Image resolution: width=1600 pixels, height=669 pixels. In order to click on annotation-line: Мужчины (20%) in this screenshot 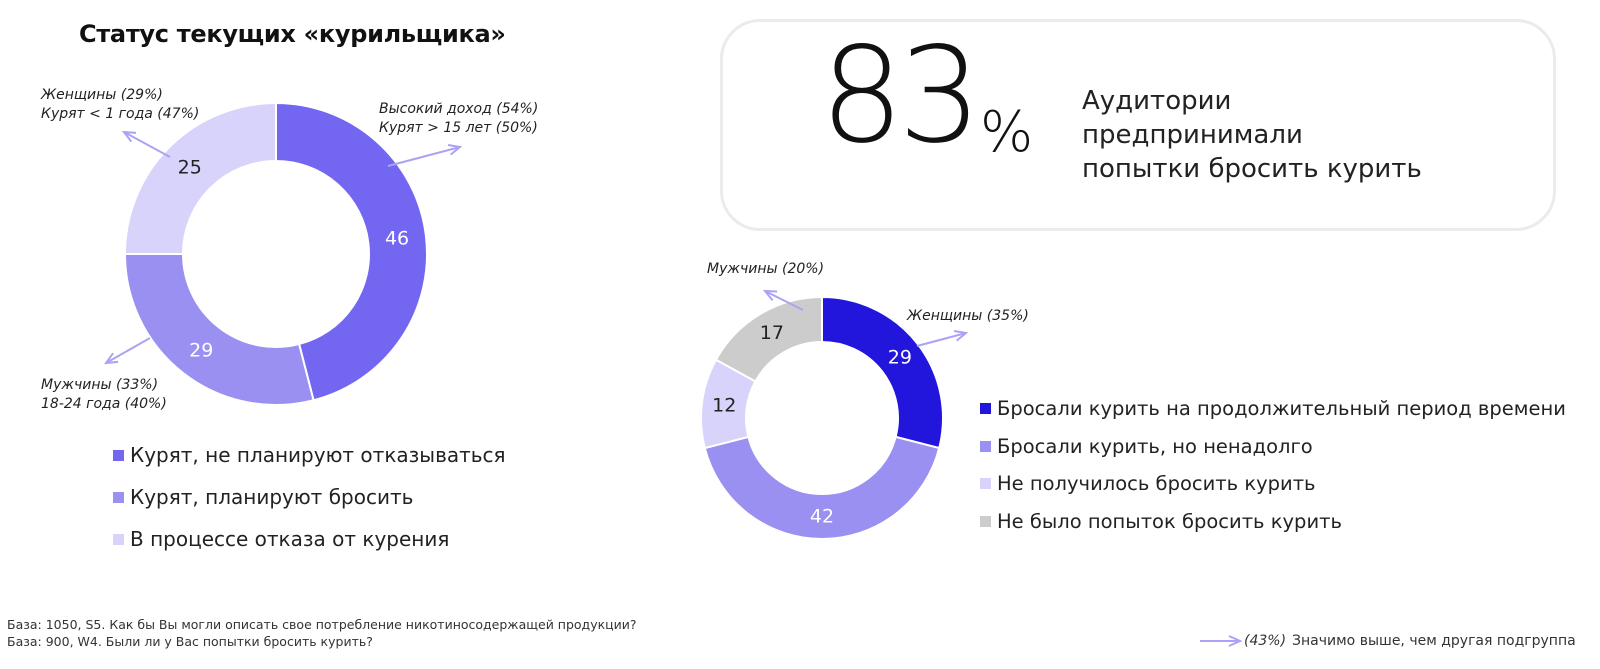, I will do `click(766, 269)`.